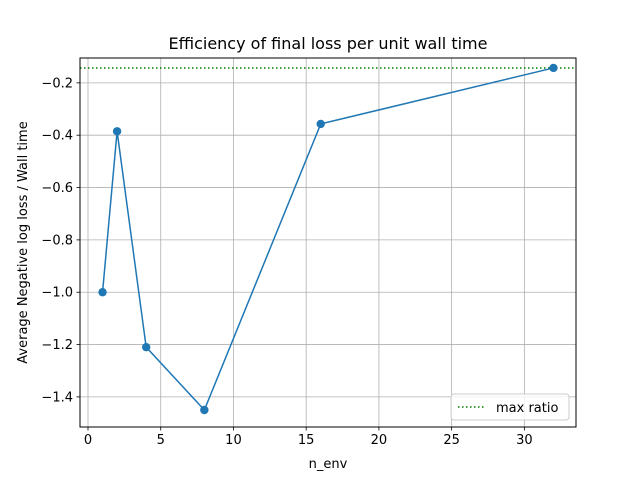  Describe the element at coordinates (524, 440) in the screenshot. I see `x-tick-label: 30` at that location.